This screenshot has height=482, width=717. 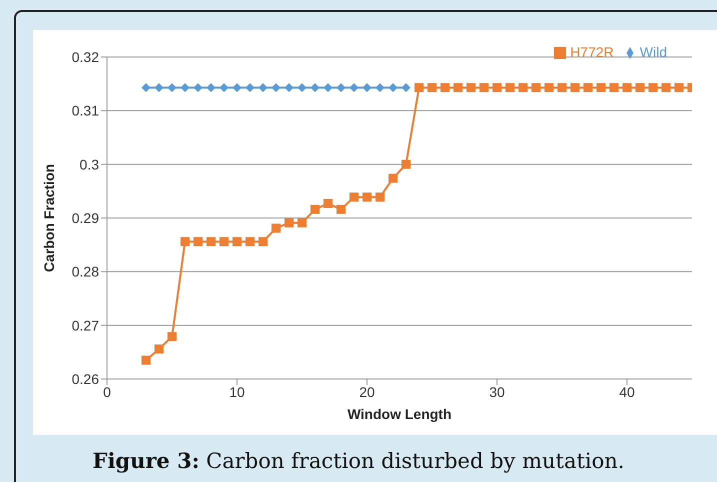 What do you see at coordinates (627, 392) in the screenshot?
I see `x-tick-label: 40` at bounding box center [627, 392].